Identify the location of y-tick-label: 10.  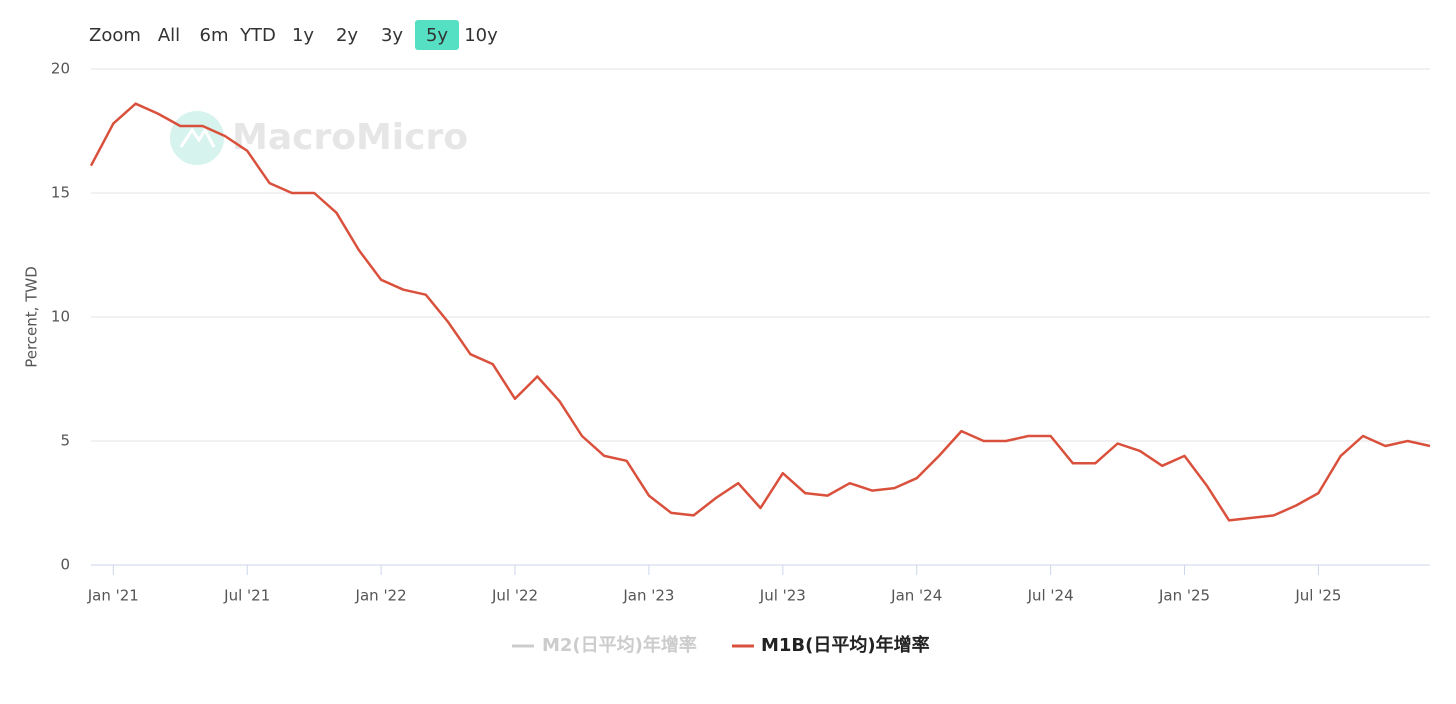
(60, 317).